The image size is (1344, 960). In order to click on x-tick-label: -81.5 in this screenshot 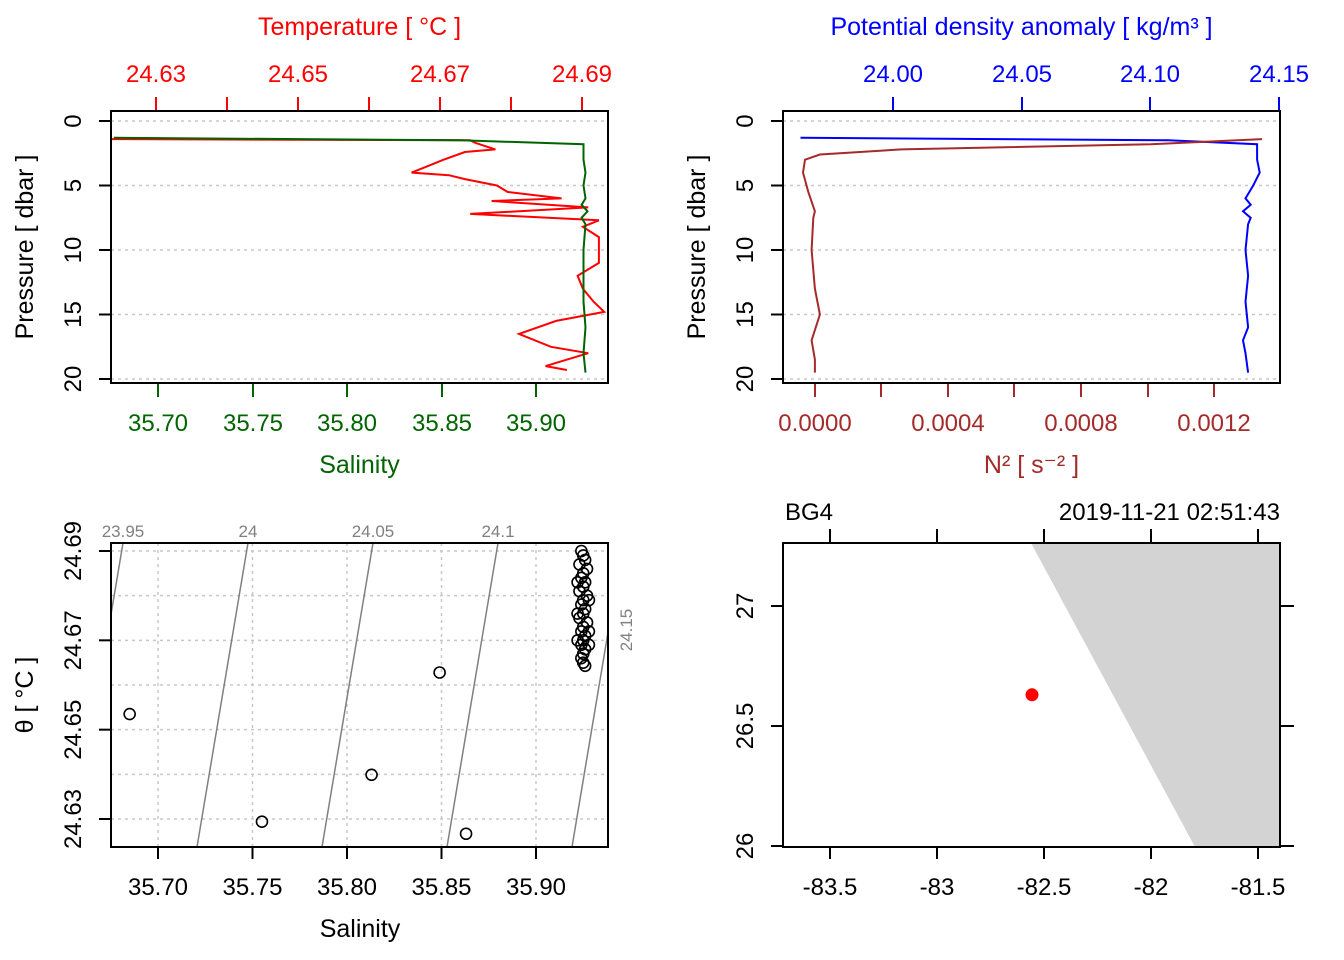, I will do `click(1258, 887)`.